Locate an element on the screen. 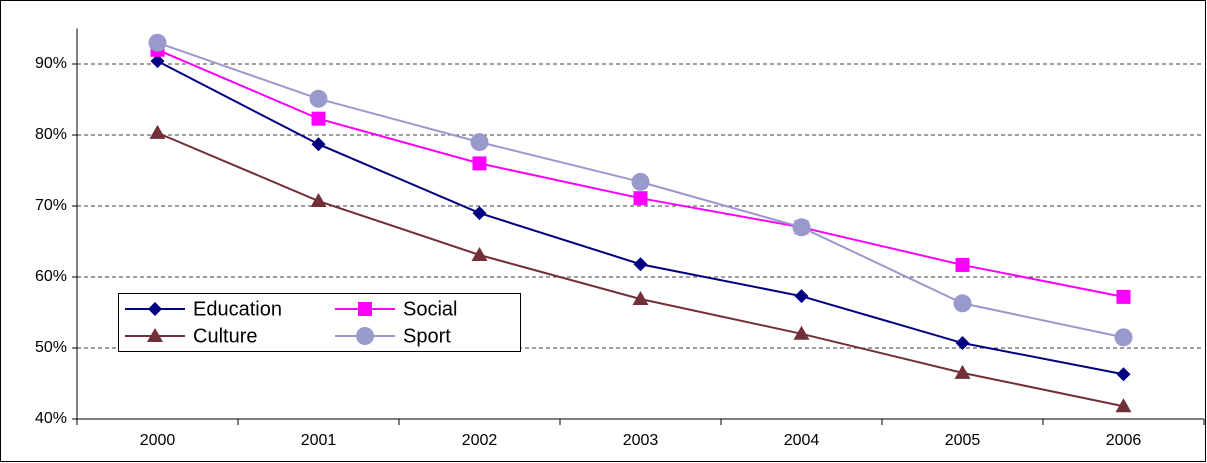  x-tick-label: 2002 is located at coordinates (480, 440).